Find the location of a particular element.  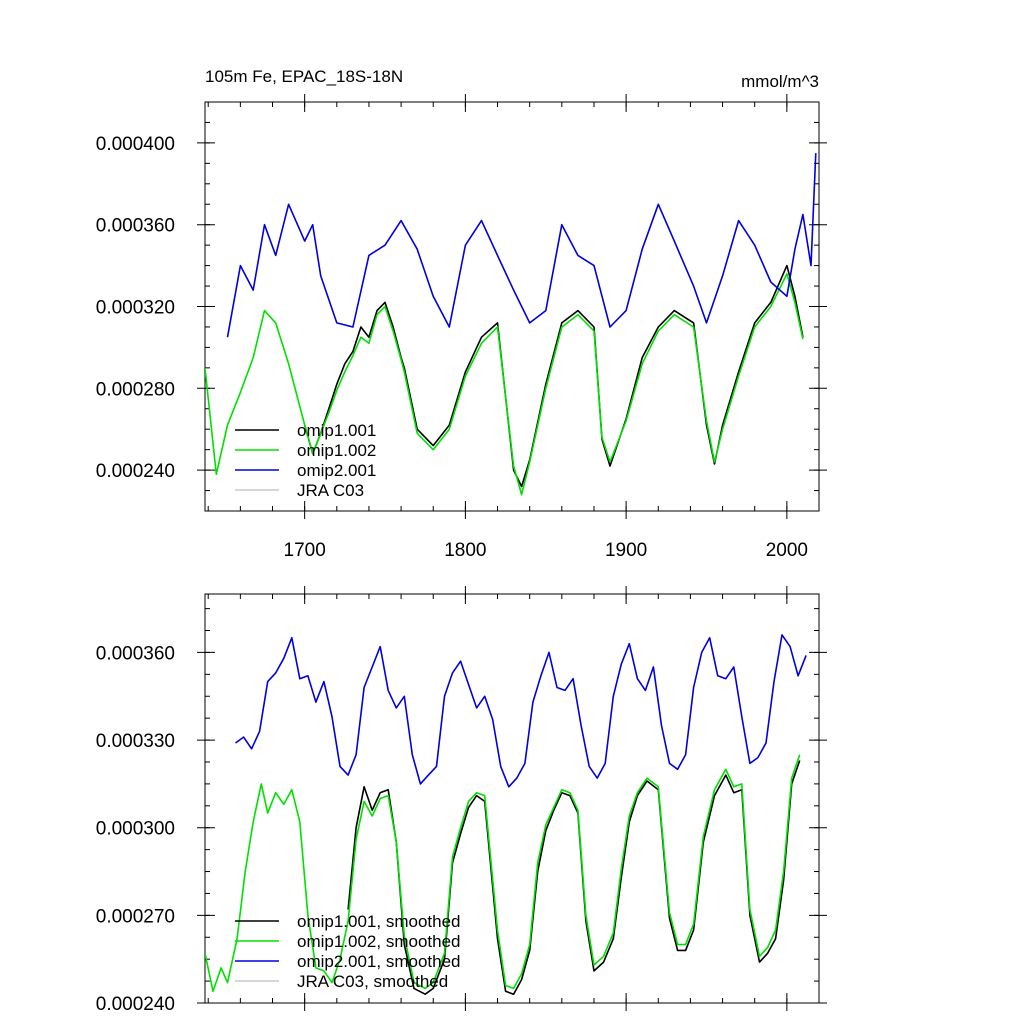

legend-label: omip1.001 is located at coordinates (336, 430).